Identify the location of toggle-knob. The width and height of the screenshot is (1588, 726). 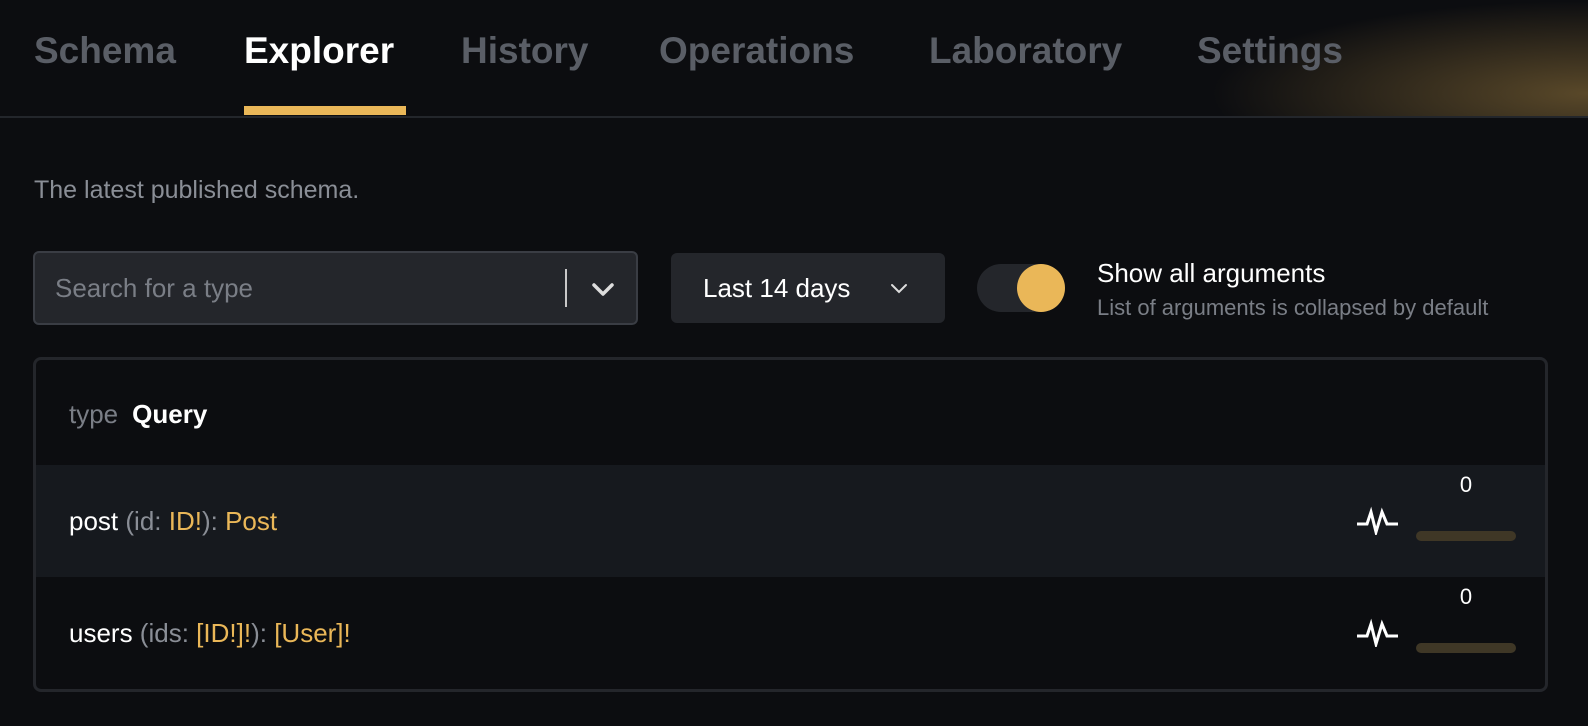
(1041, 288).